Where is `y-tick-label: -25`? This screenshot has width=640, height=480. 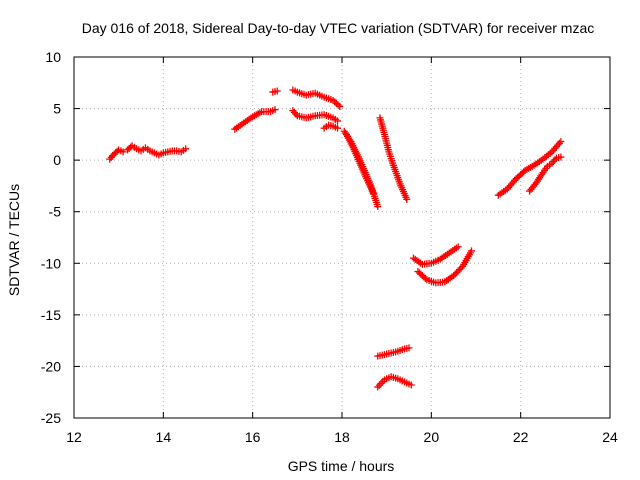 y-tick-label: -25 is located at coordinates (51, 418).